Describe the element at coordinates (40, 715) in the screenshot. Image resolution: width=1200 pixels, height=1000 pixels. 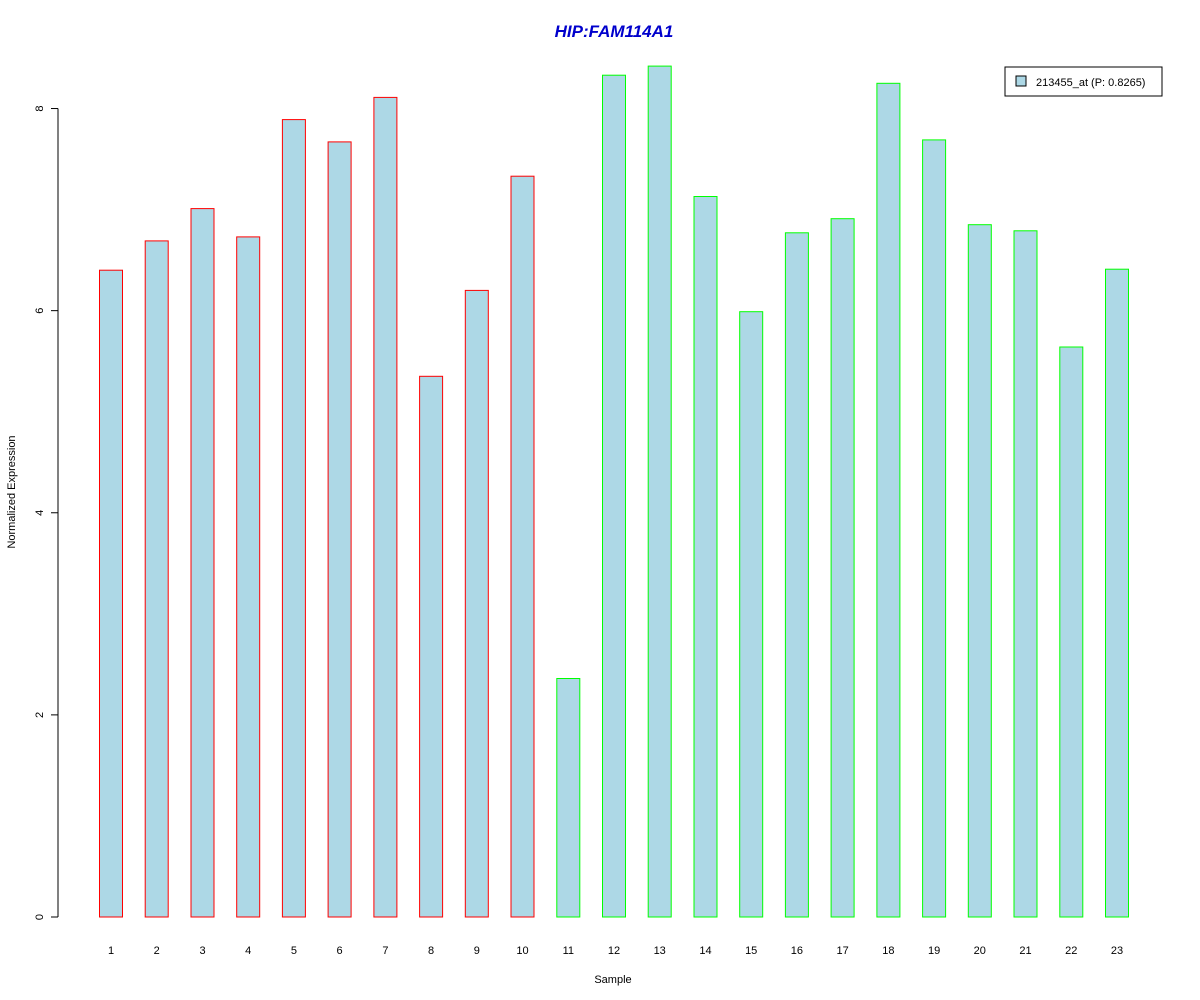
I see `y-tick-label: 2` at that location.